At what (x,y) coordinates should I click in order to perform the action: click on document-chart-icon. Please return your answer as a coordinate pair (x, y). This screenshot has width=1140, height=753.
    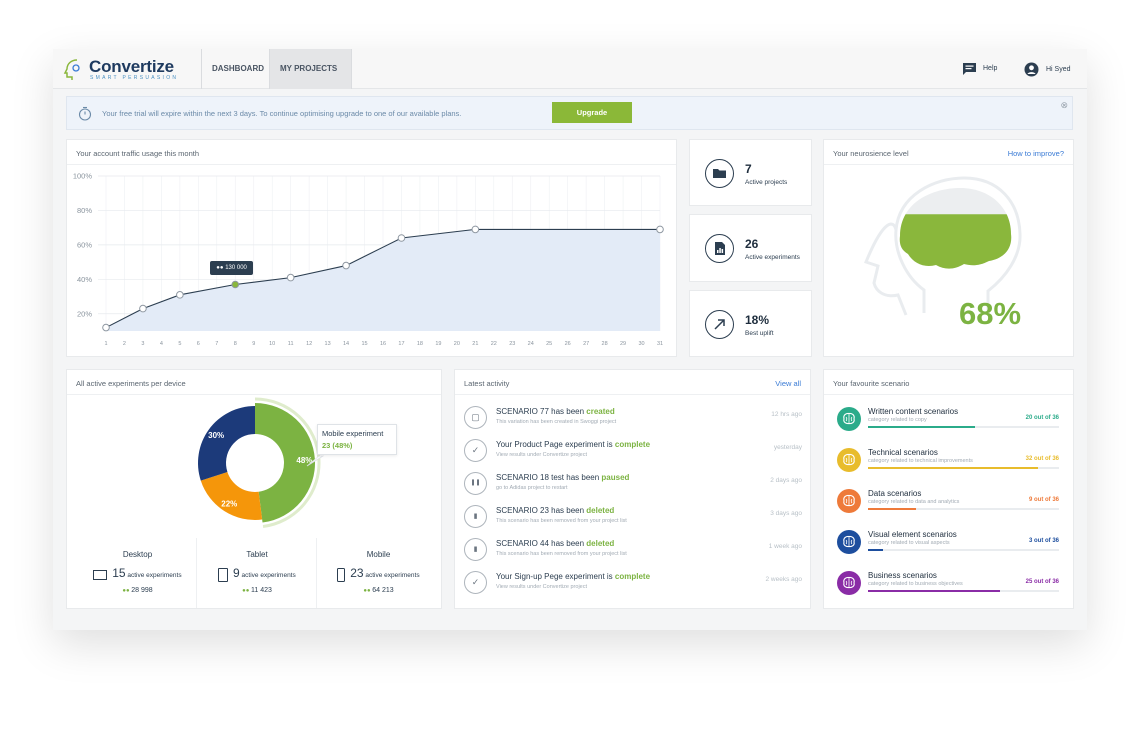
    Looking at the image, I should click on (719, 248).